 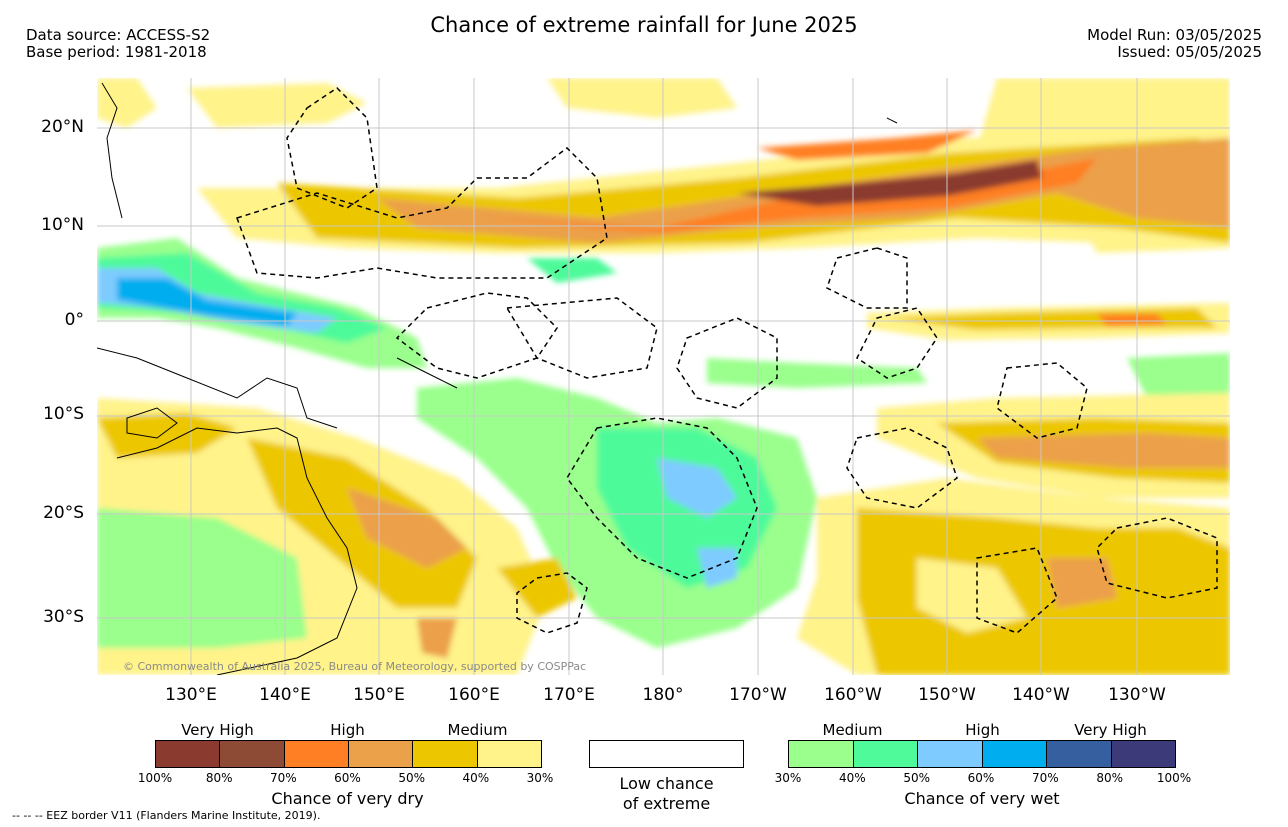 I want to click on dry-level-high: High, so click(x=347, y=730).